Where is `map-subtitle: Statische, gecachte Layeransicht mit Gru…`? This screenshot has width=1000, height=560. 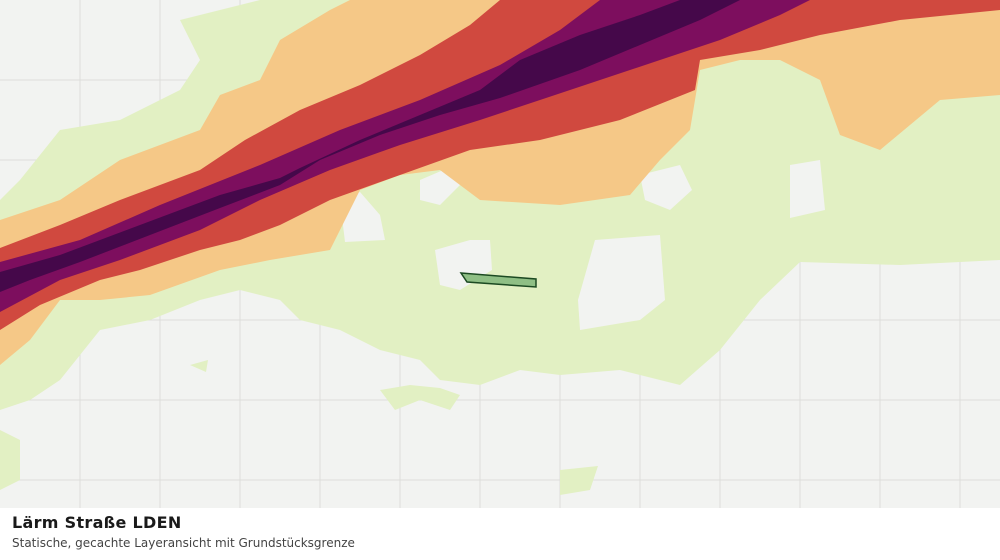 map-subtitle: Statische, gecachte Layeransicht mit Gru… is located at coordinates (183, 543).